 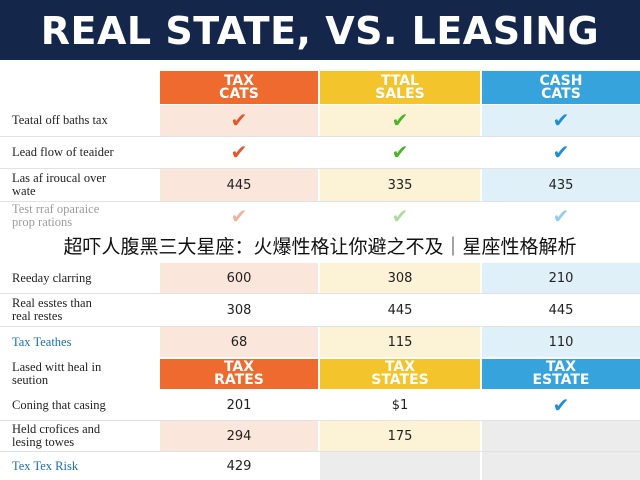 I want to click on table-row: Reeday clarring 600 308 210, so click(x=320, y=278).